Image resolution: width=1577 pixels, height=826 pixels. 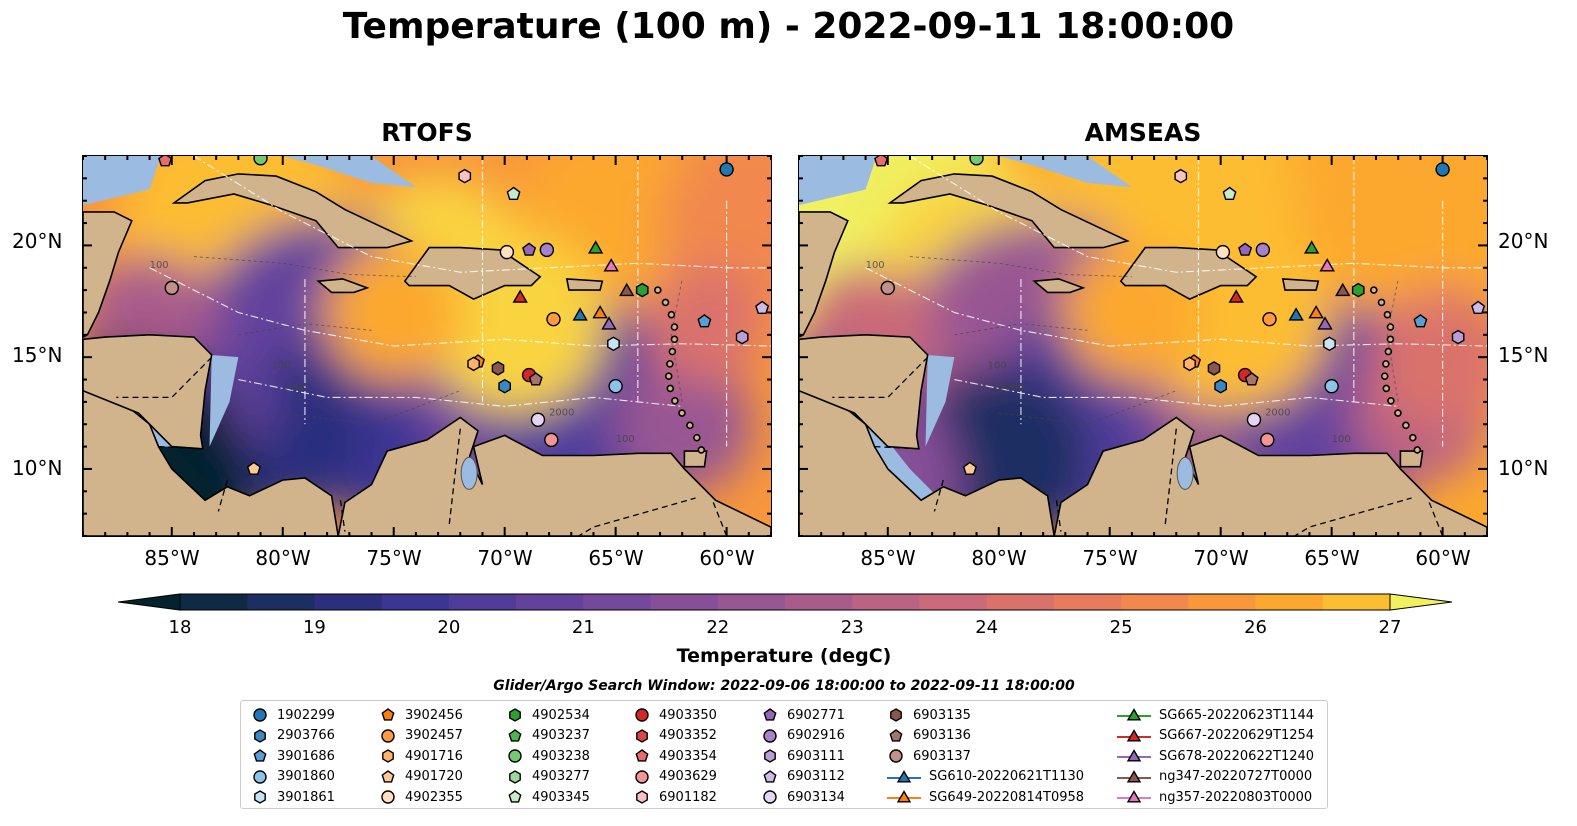 What do you see at coordinates (583, 627) in the screenshot?
I see `colorbar-tick-label: 21` at bounding box center [583, 627].